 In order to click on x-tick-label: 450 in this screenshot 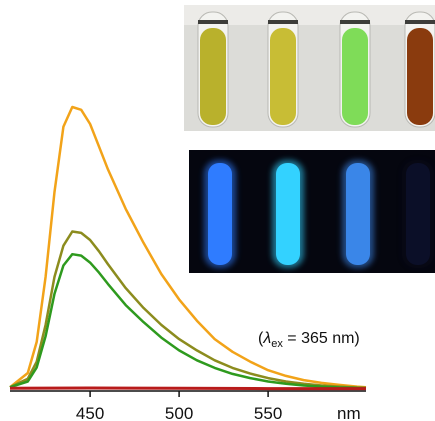, I will do `click(90, 412)`.